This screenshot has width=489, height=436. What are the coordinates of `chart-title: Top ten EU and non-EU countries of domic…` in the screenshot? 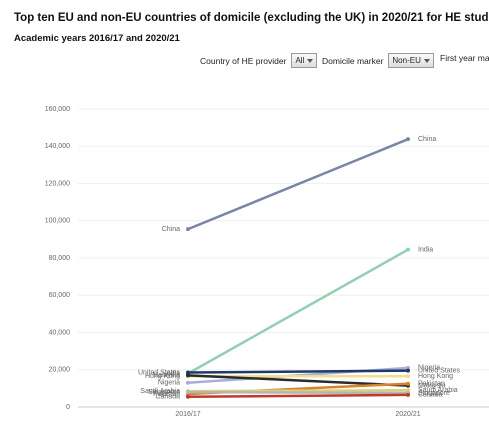 It's located at (251, 18).